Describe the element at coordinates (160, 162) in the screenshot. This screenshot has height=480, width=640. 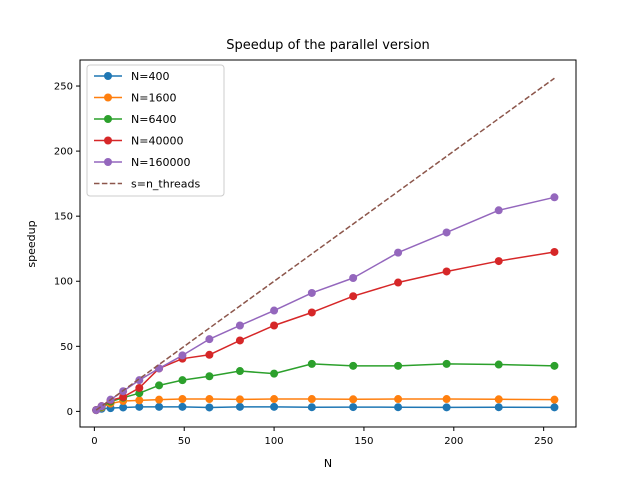
I see `legend-label-5: N=160000` at that location.